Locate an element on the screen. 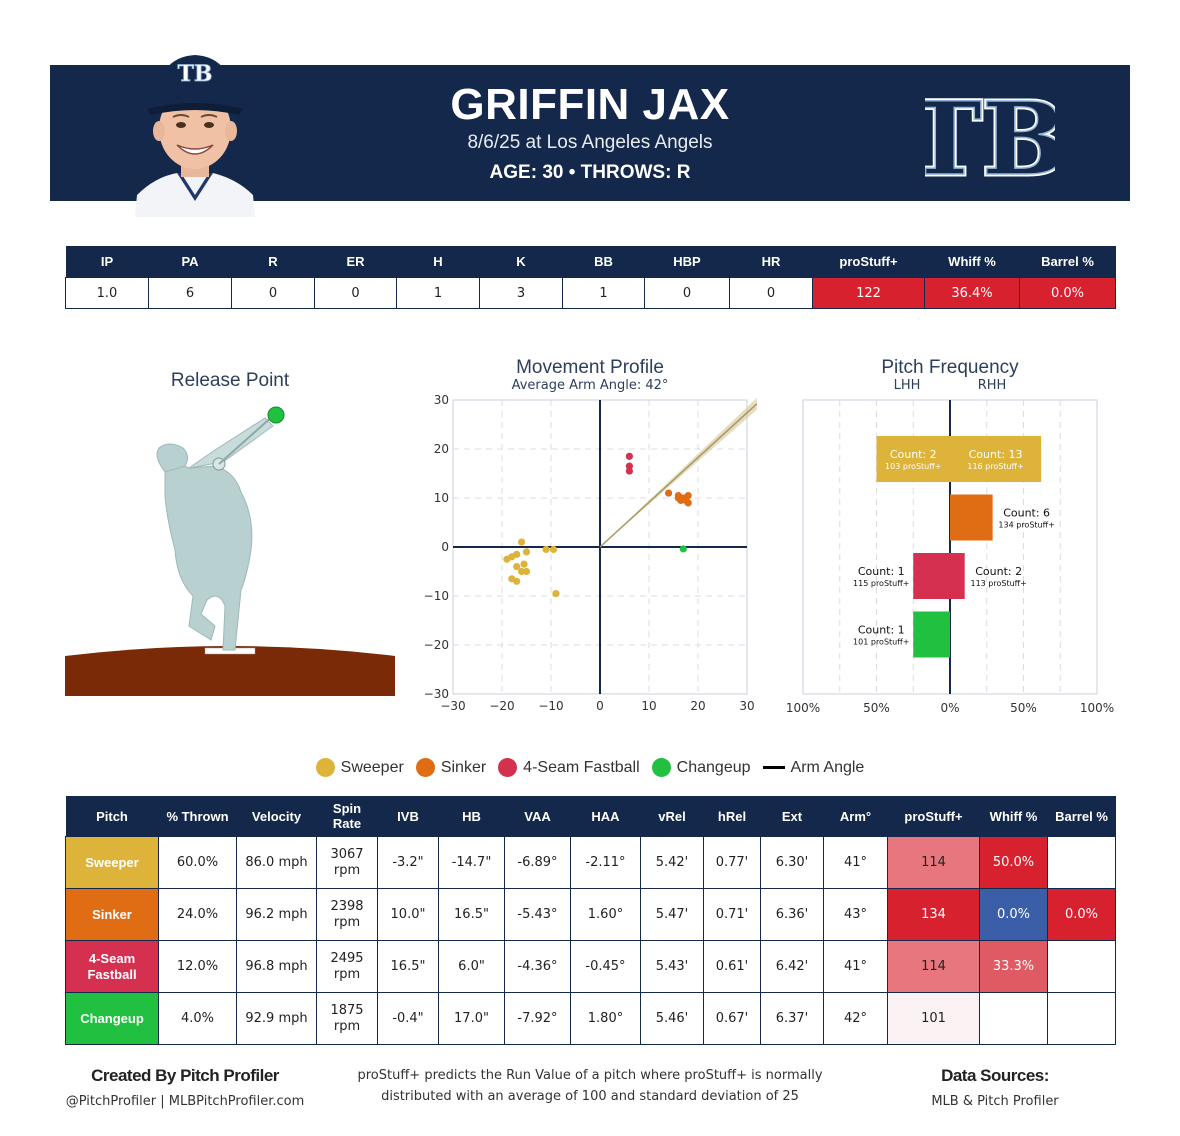 This screenshot has height=1136, width=1180. y-tick-label: −30 is located at coordinates (436, 694).